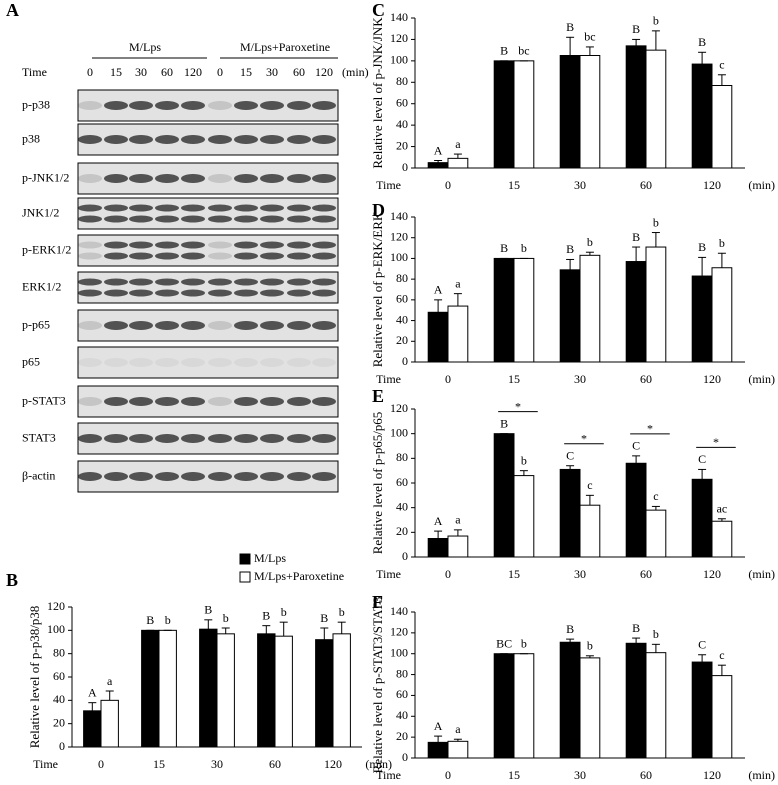 This screenshot has width=778, height=785. Describe the element at coordinates (504, 643) in the screenshot. I see `group-letter: BC` at that location.